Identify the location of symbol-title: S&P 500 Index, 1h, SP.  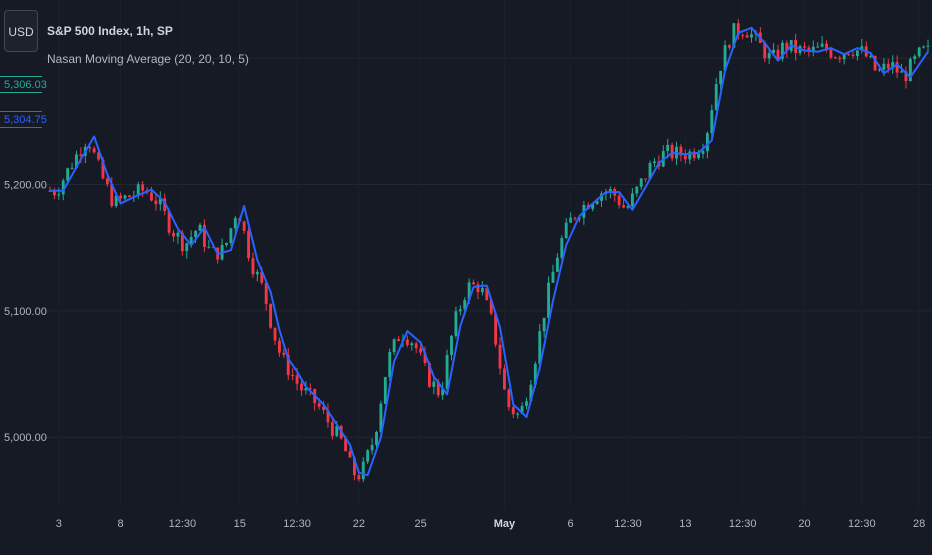
(110, 31).